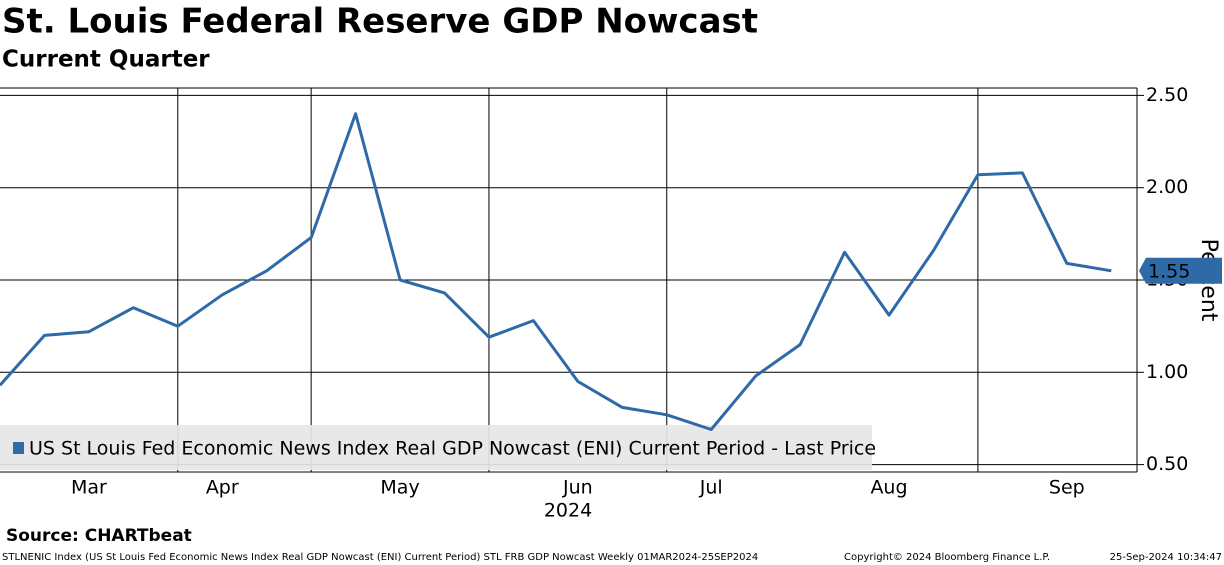  I want to click on last-value-box, so click(1180, 270).